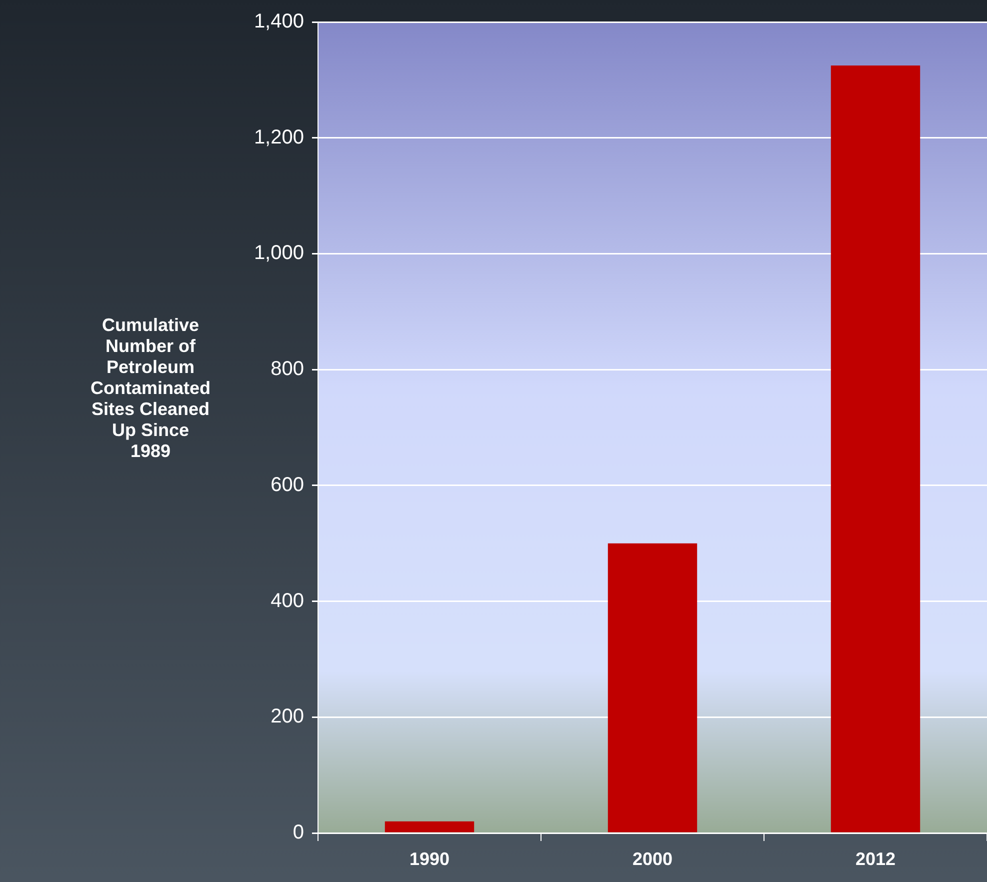 The width and height of the screenshot is (987, 882). Describe the element at coordinates (875, 858) in the screenshot. I see `x-tick-label: 2012` at that location.